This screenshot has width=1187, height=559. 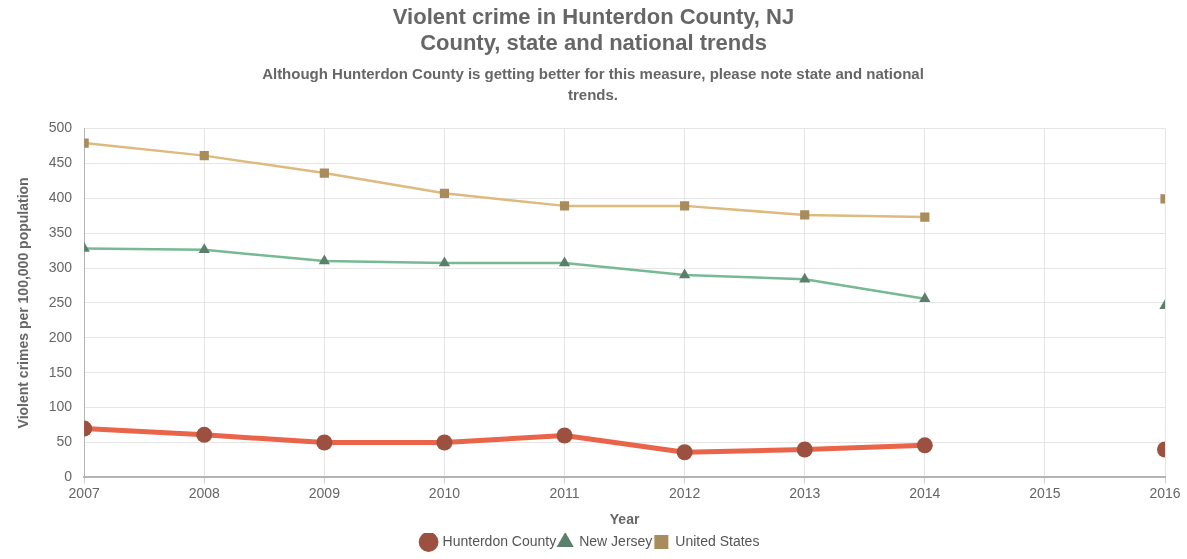 I want to click on legend-label: Hunterdon County, so click(x=499, y=540).